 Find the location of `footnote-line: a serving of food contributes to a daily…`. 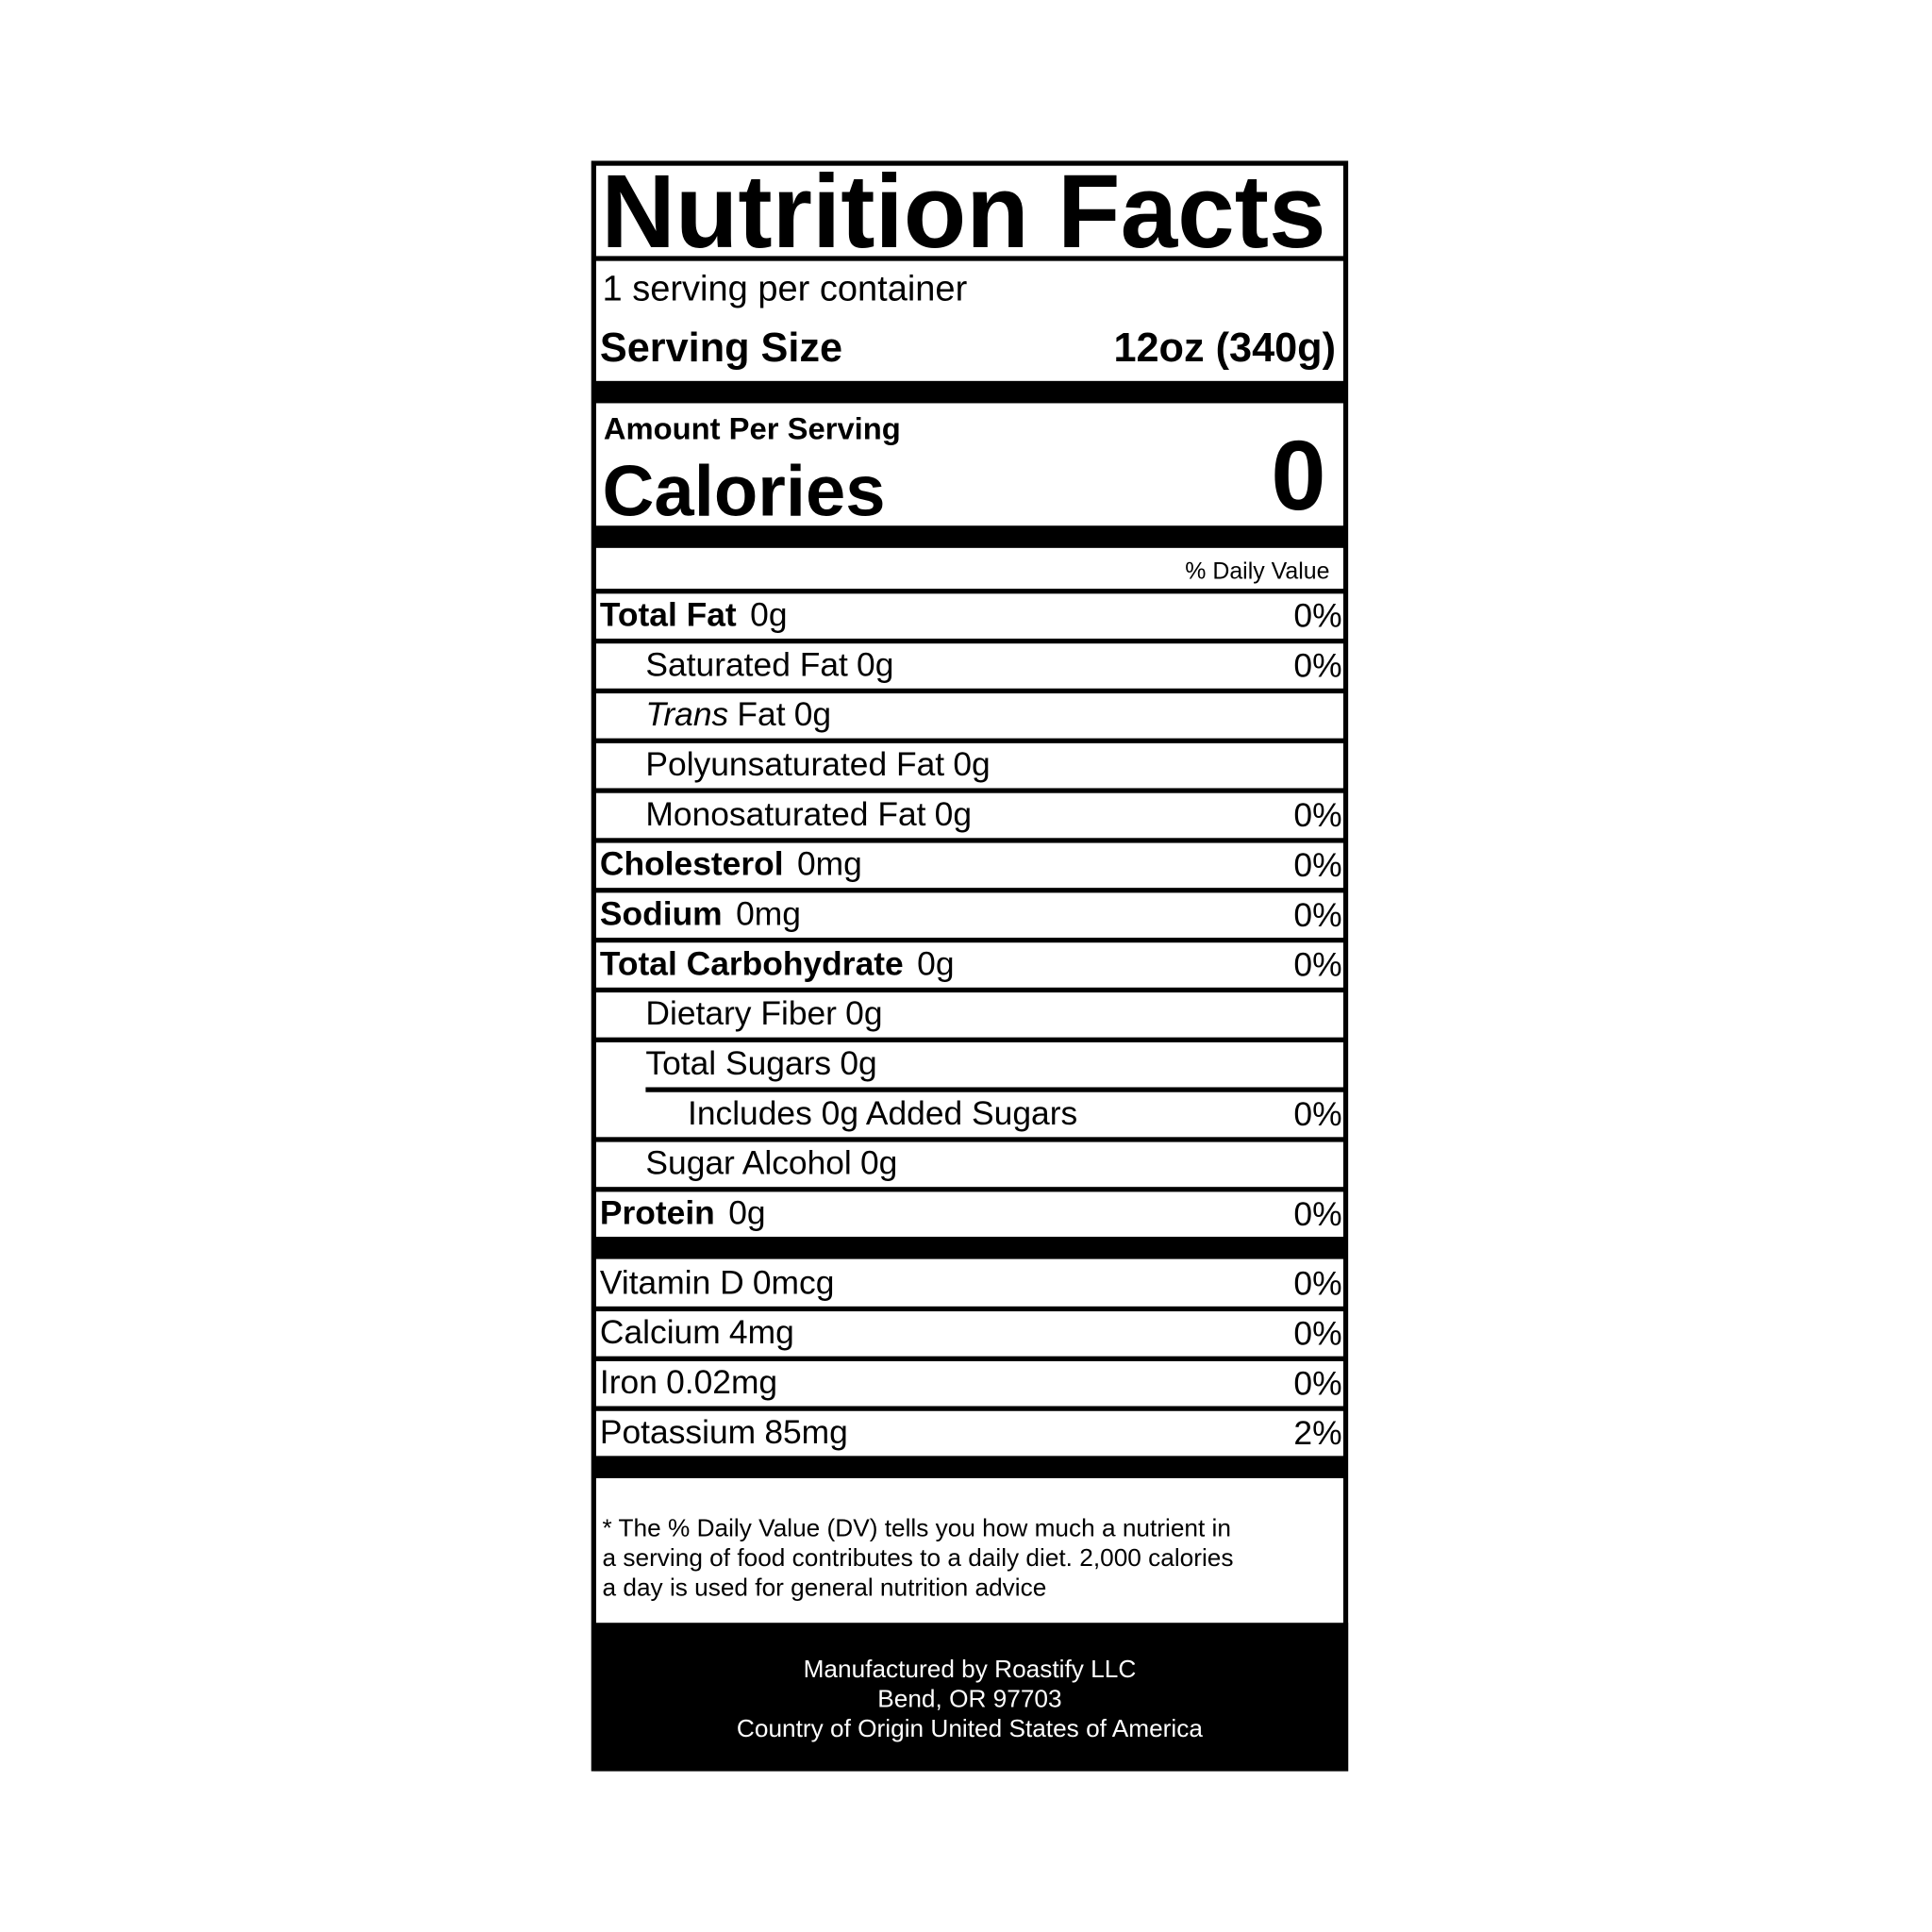

footnote-line: a serving of food contributes to a daily… is located at coordinates (919, 1557).